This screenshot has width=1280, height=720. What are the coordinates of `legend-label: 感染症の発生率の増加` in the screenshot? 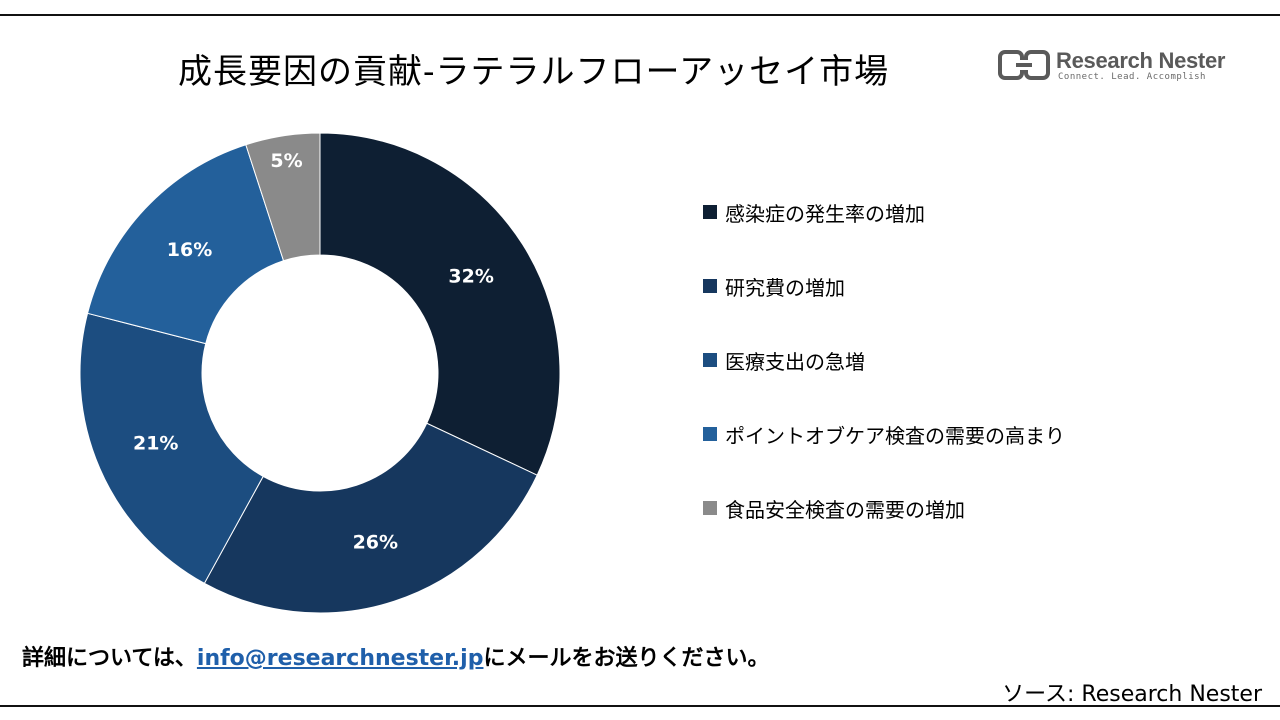 It's located at (825, 213).